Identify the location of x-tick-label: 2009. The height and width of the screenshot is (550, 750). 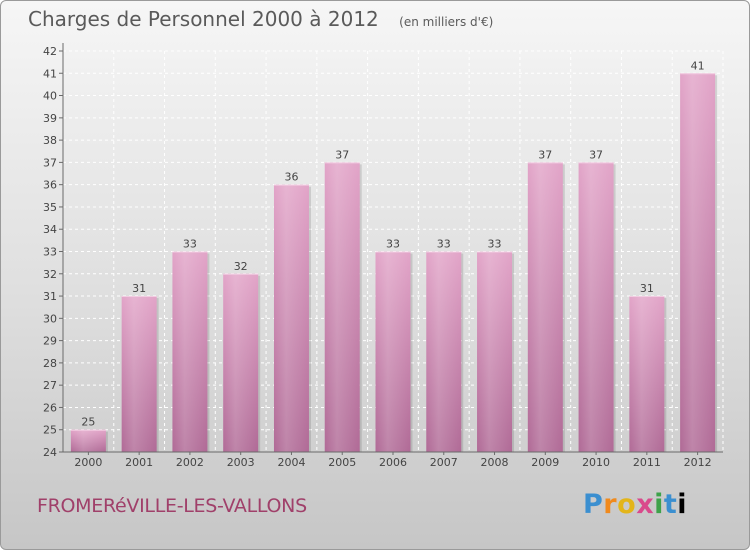
(545, 462).